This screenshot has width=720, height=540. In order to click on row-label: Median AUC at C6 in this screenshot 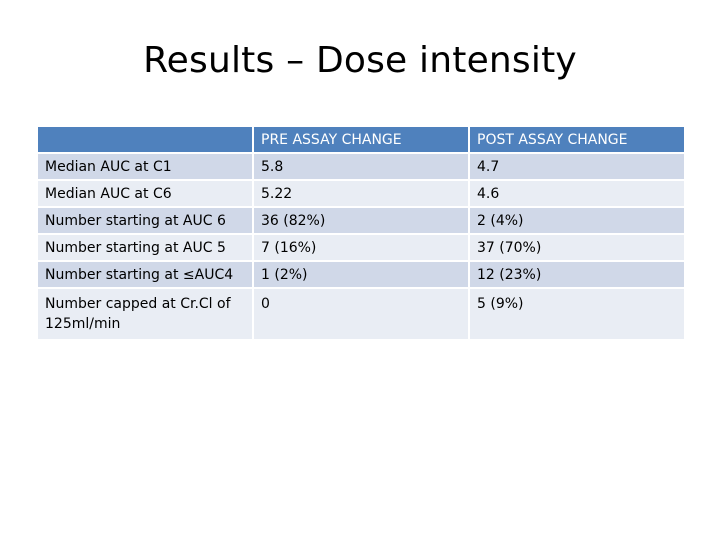, I will do `click(145, 193)`.